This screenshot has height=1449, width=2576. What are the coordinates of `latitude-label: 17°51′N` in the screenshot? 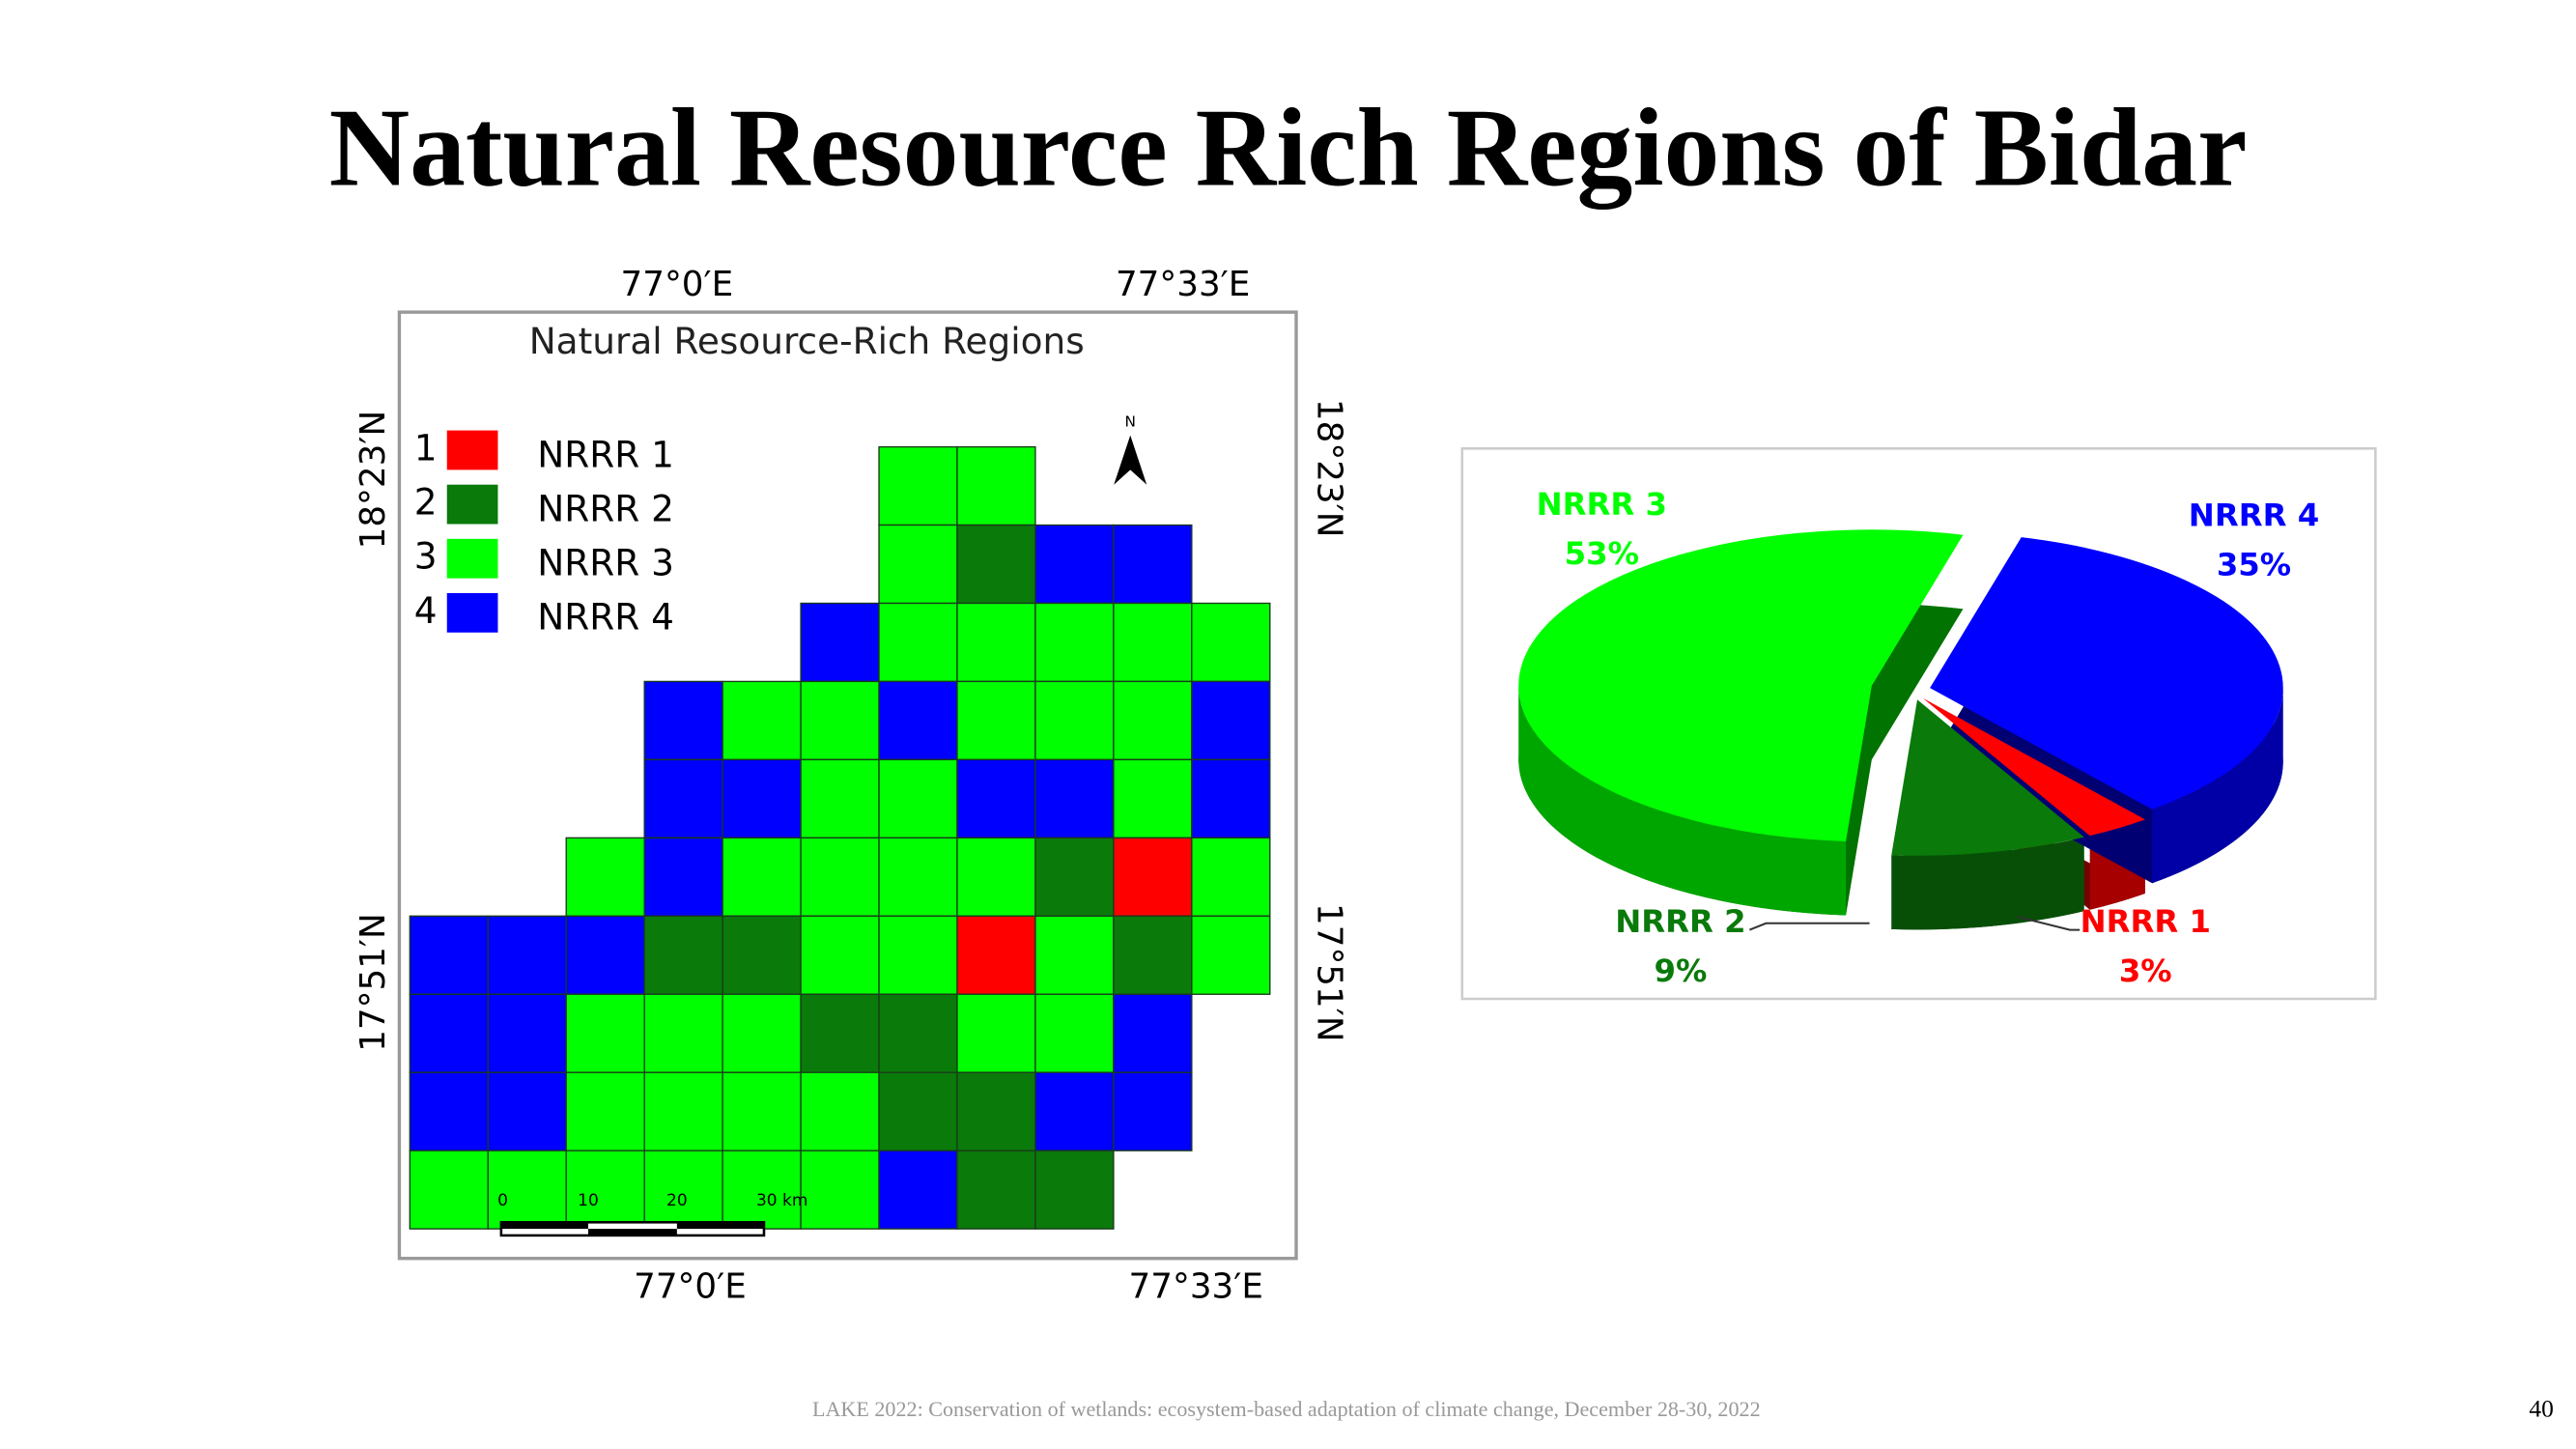 It's located at (1328, 972).